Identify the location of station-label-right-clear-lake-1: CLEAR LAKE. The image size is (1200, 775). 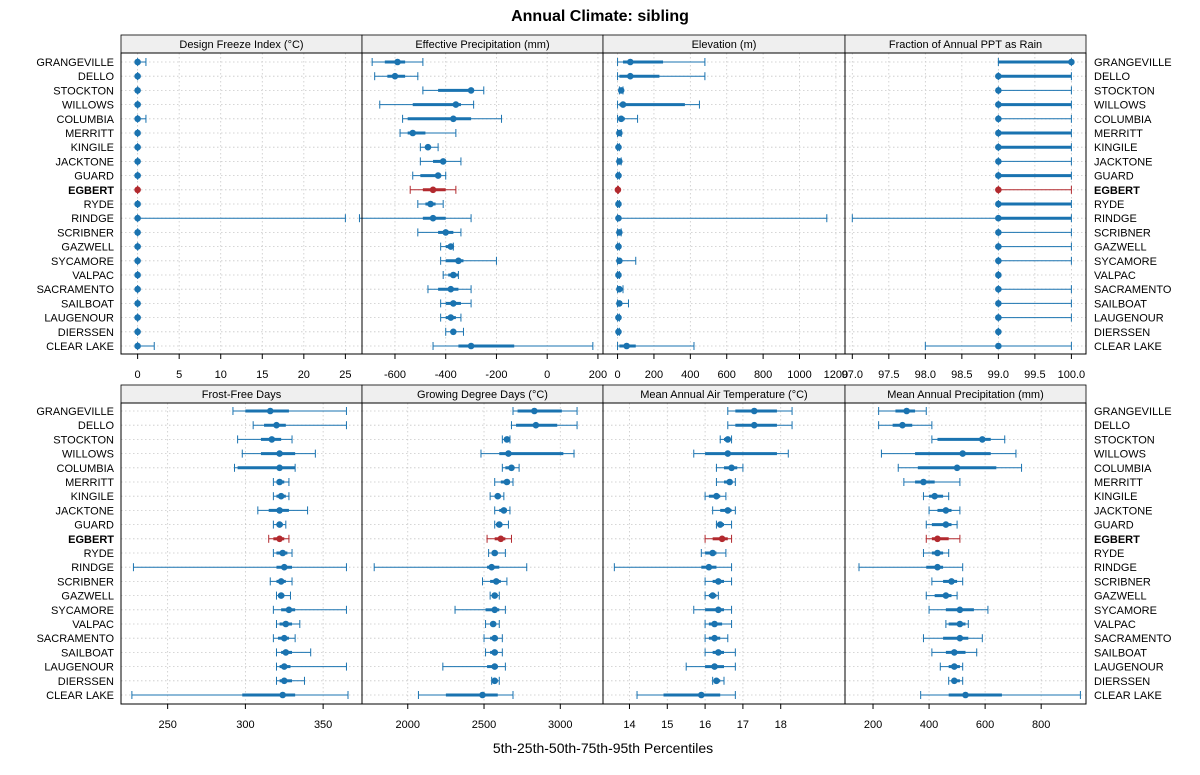
(1128, 696).